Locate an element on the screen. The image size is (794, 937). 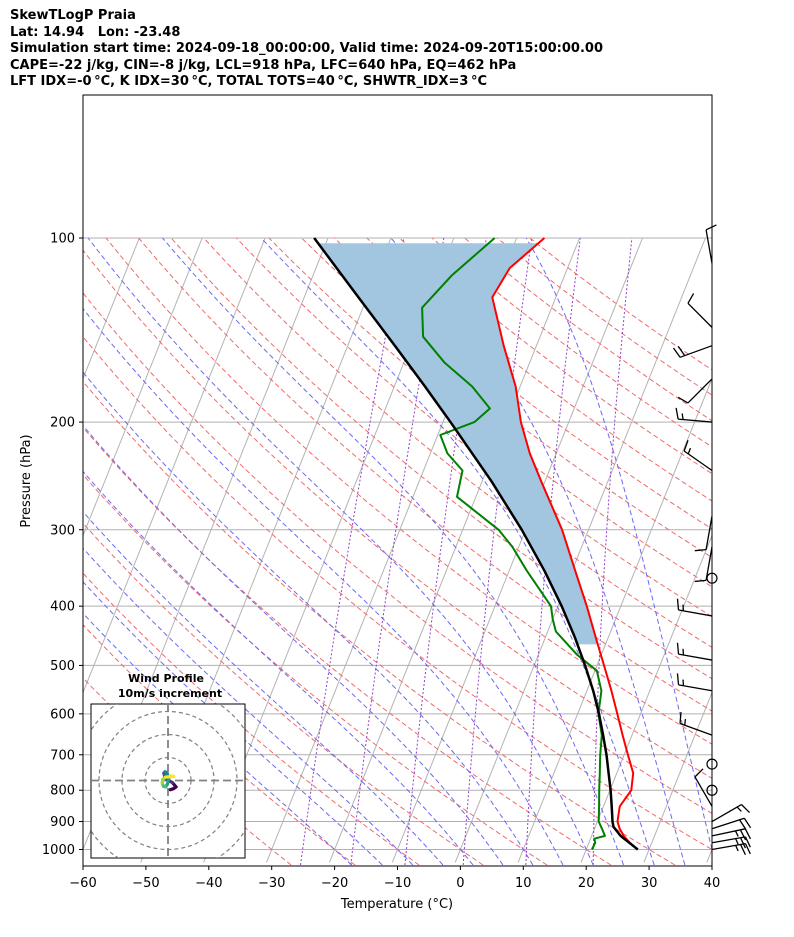
hodograph-title: Wind Profile is located at coordinates (166, 678).